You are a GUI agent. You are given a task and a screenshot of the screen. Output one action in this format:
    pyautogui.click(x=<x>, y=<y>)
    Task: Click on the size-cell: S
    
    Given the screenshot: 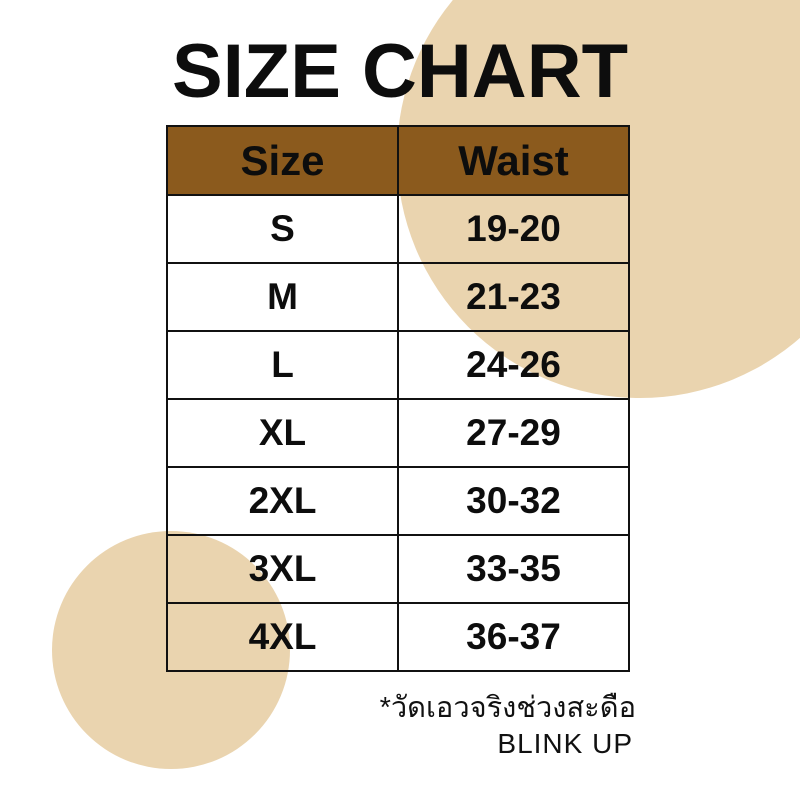 What is the action you would take?
    pyautogui.click(x=282, y=229)
    